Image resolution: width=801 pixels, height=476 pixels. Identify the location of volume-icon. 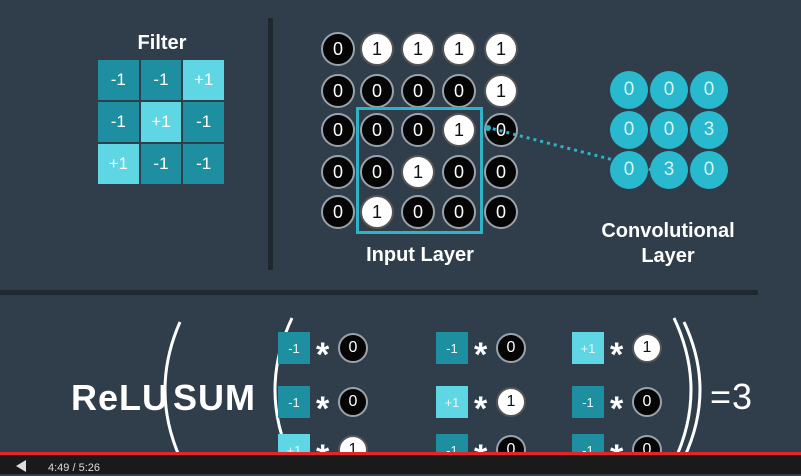
(21, 466).